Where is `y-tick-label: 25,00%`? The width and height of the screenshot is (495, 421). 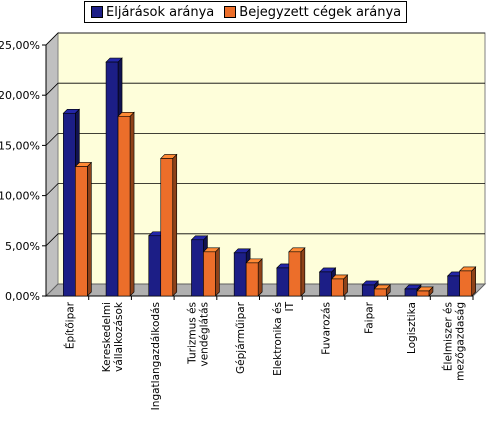 y-tick-label: 25,00% is located at coordinates (20, 45).